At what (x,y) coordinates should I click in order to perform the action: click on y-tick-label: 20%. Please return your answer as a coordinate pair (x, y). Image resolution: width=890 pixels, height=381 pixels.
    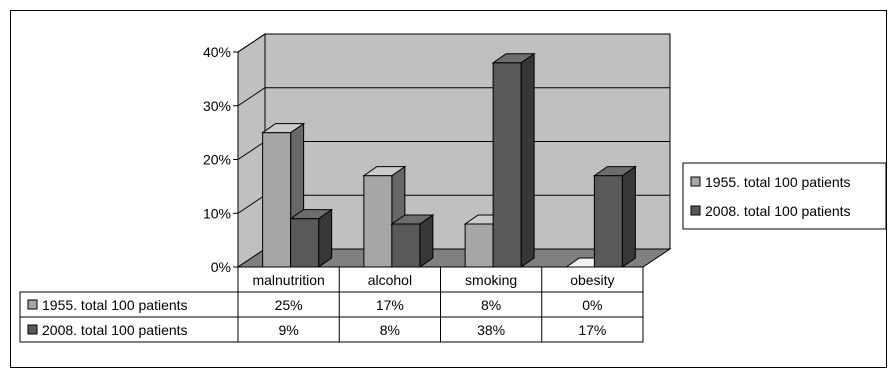
    Looking at the image, I should click on (217, 160).